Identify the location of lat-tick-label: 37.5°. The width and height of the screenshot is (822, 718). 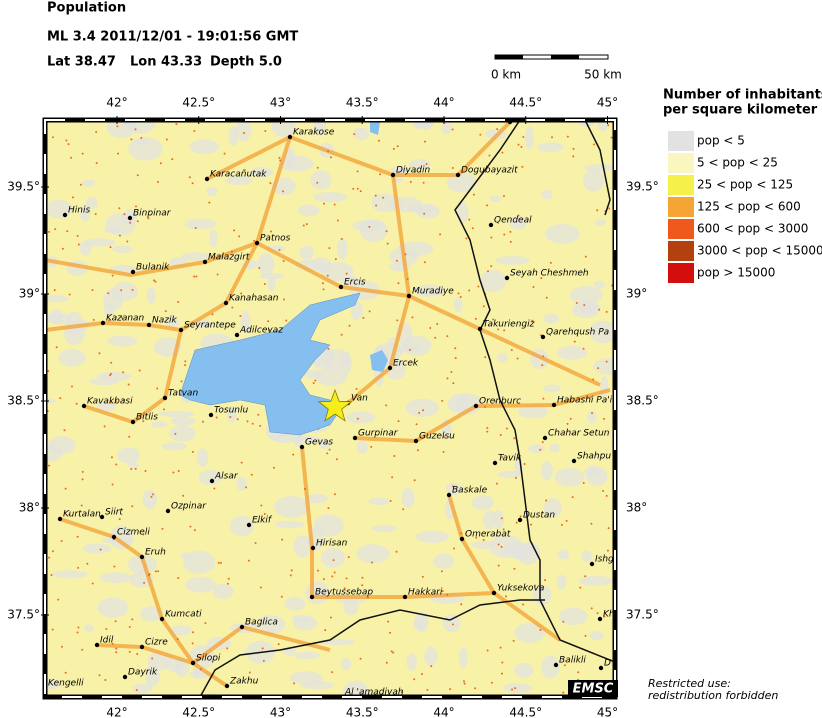
(23, 615).